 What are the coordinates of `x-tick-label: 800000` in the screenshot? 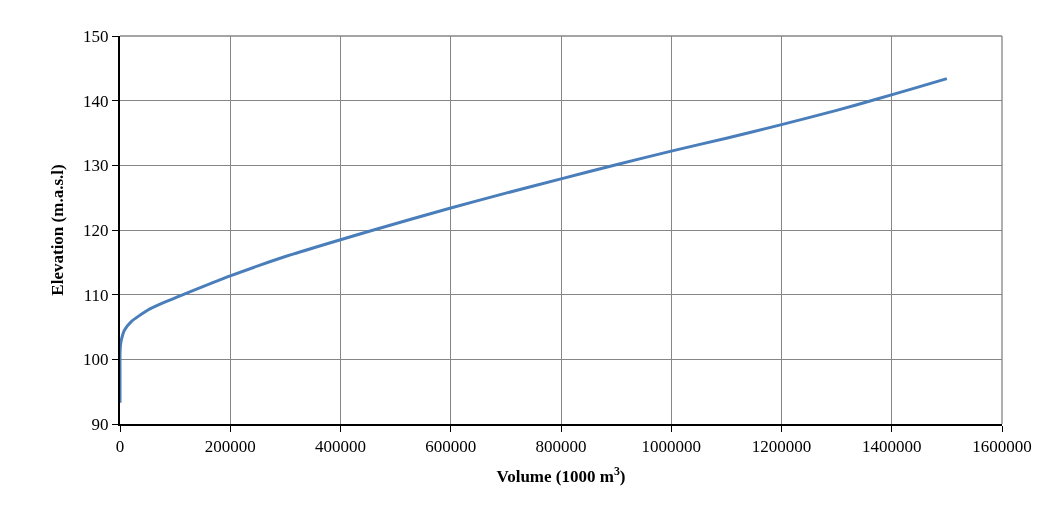 It's located at (561, 447).